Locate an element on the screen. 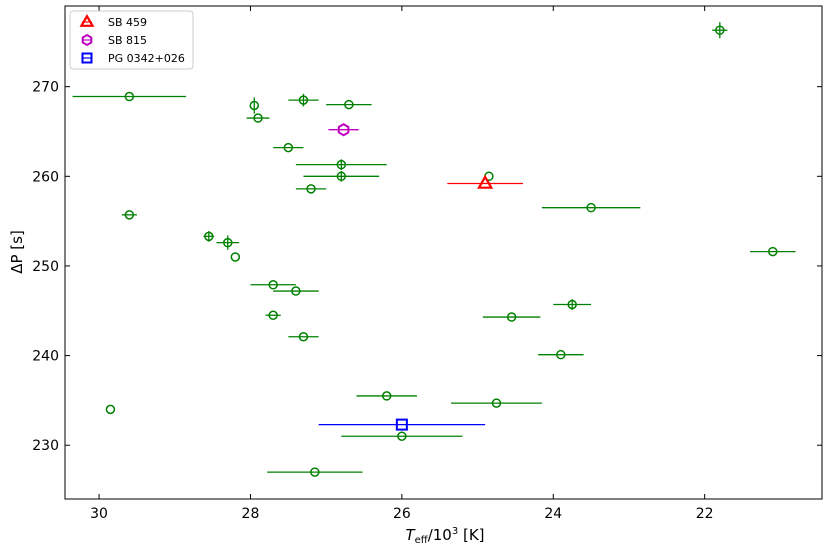  legend-label: SB 459 is located at coordinates (127, 22).